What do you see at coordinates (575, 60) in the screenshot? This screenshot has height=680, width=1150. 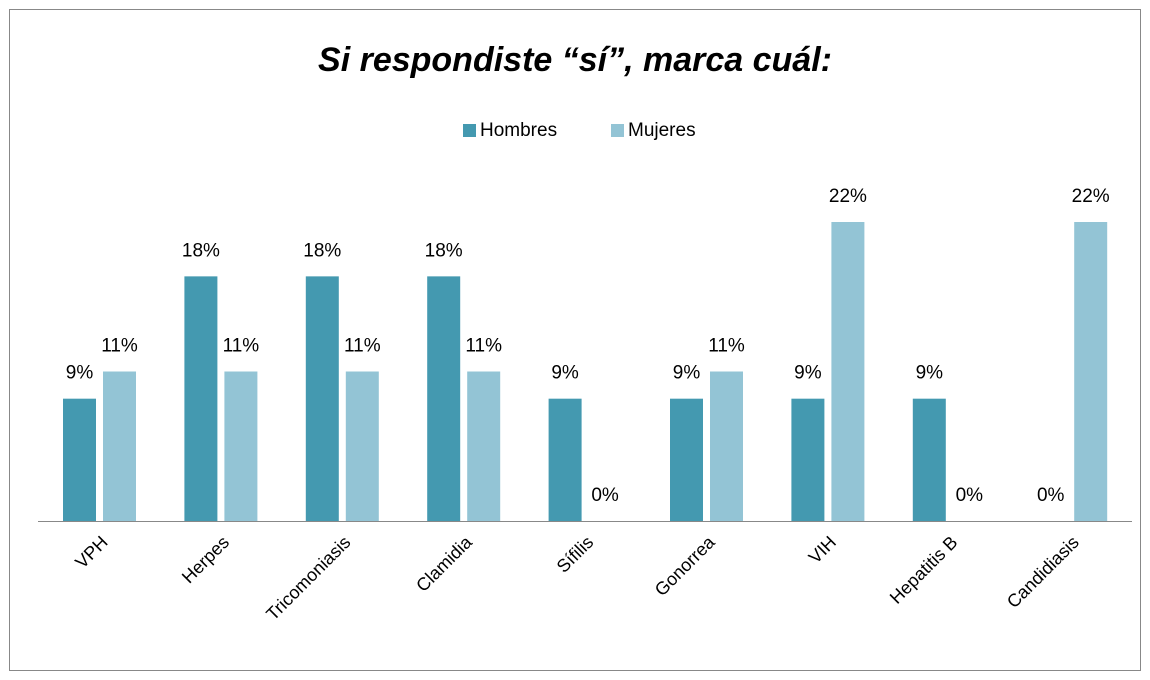 I see `chart-title: Si respondiste “sí”, marca cuál:` at bounding box center [575, 60].